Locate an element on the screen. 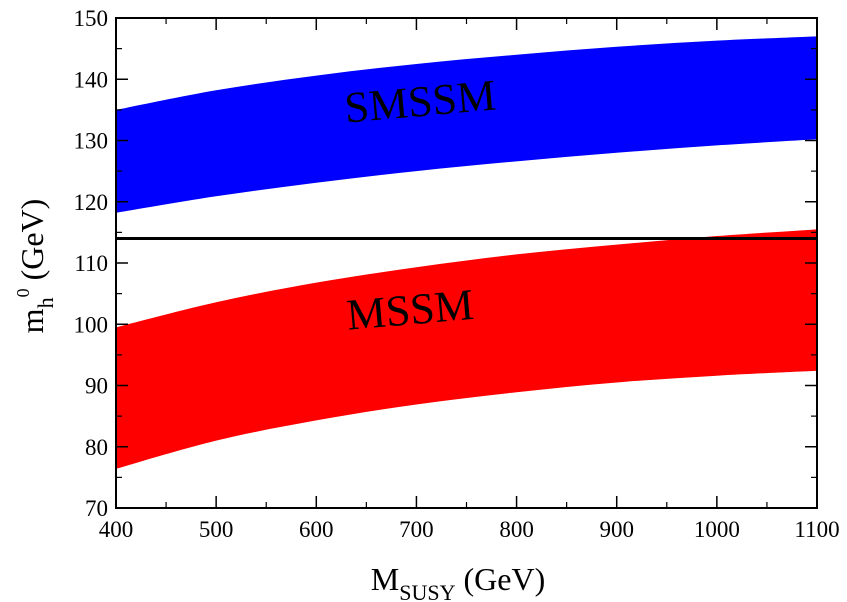 This screenshot has height=602, width=847. y-tick-label: 70 is located at coordinates (96, 508).